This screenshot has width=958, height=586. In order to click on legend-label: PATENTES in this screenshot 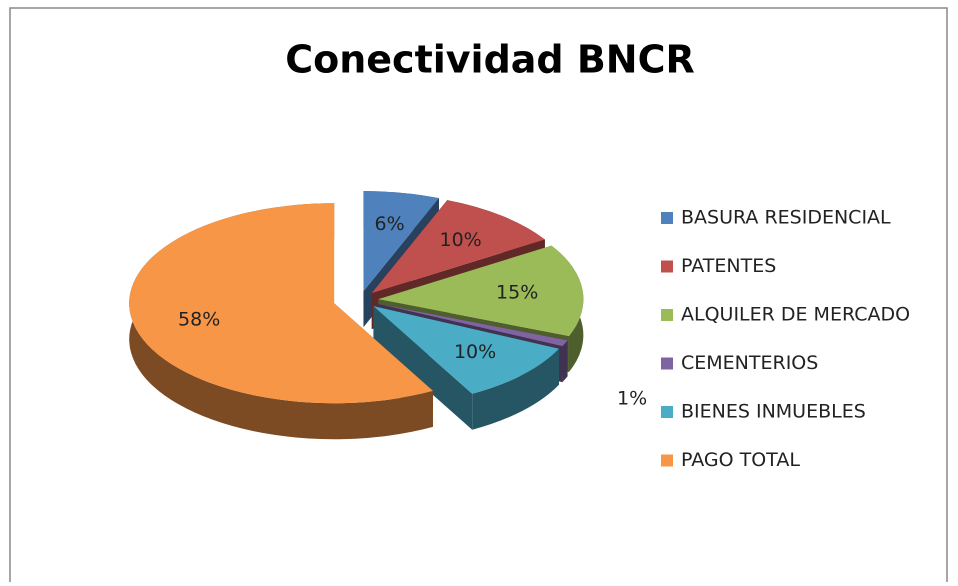, I will do `click(728, 266)`.